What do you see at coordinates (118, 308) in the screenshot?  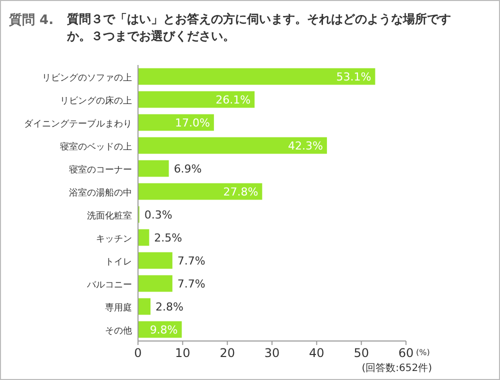 I see `y-tick-label: 専用庭` at bounding box center [118, 308].